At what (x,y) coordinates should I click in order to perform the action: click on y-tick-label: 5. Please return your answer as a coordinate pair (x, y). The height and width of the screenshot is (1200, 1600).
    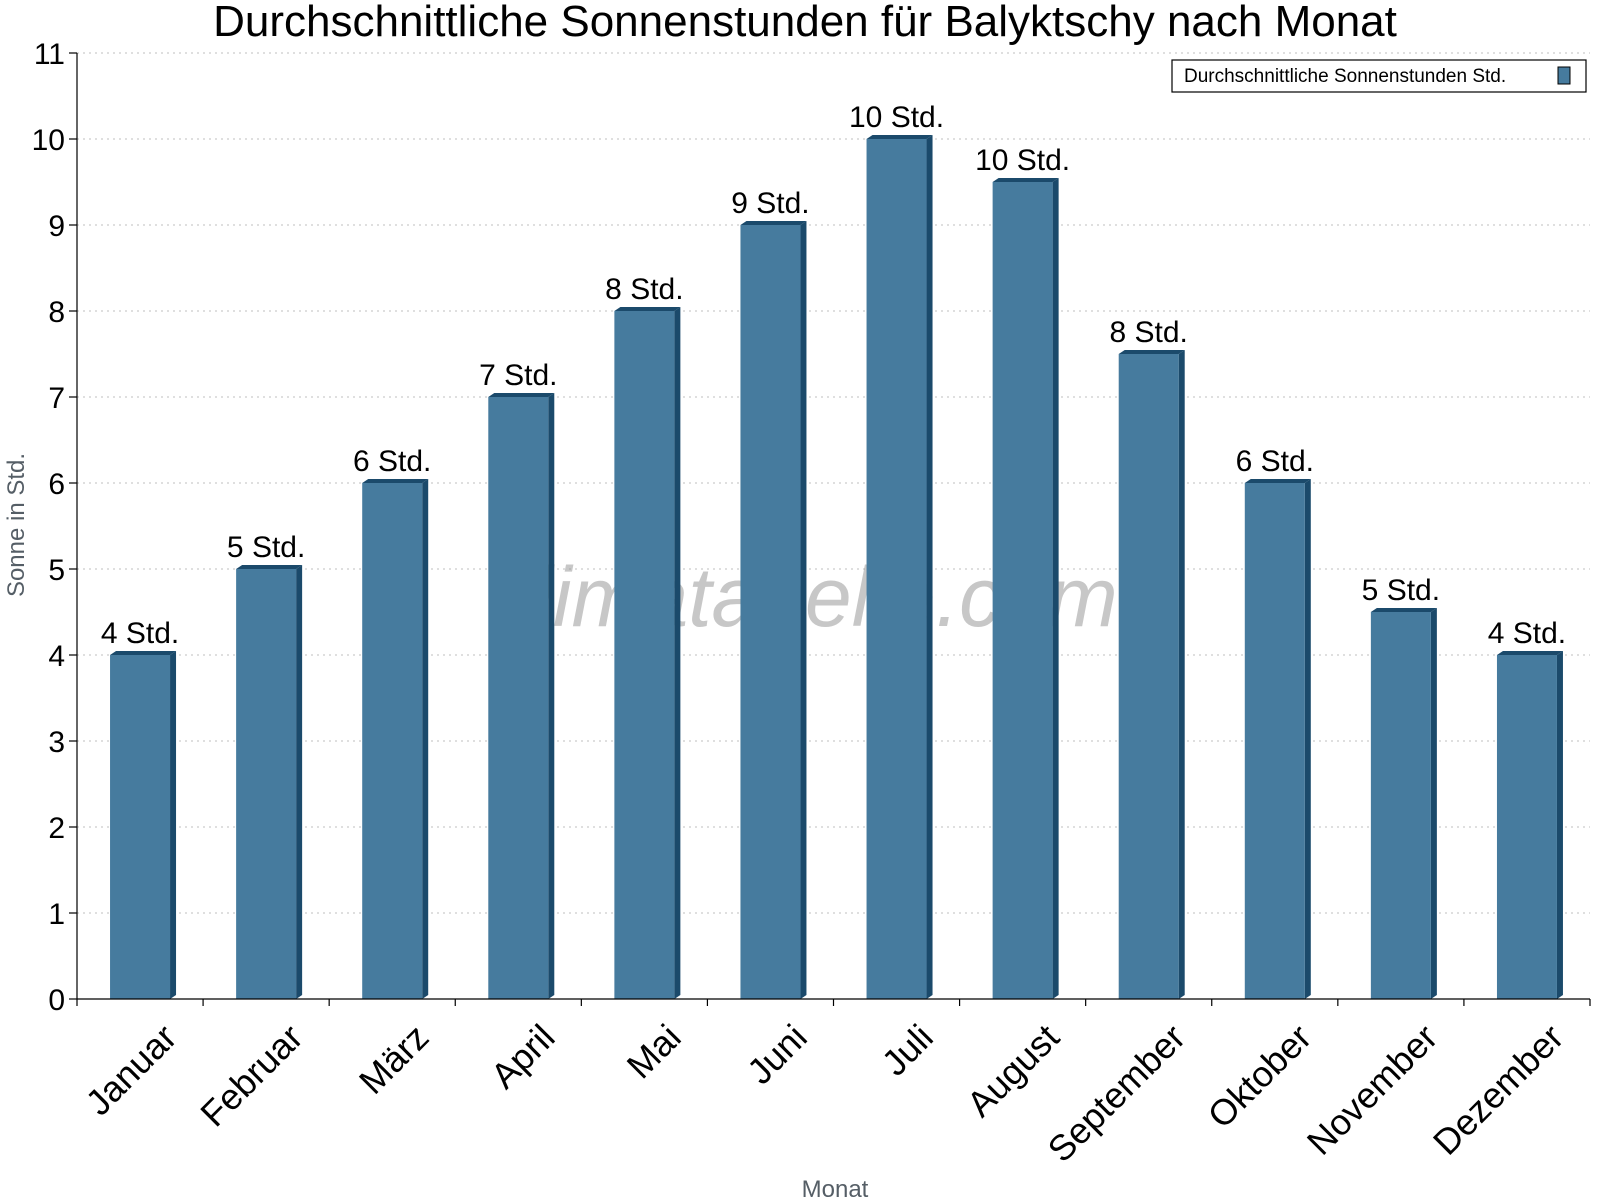
    Looking at the image, I should click on (56, 570).